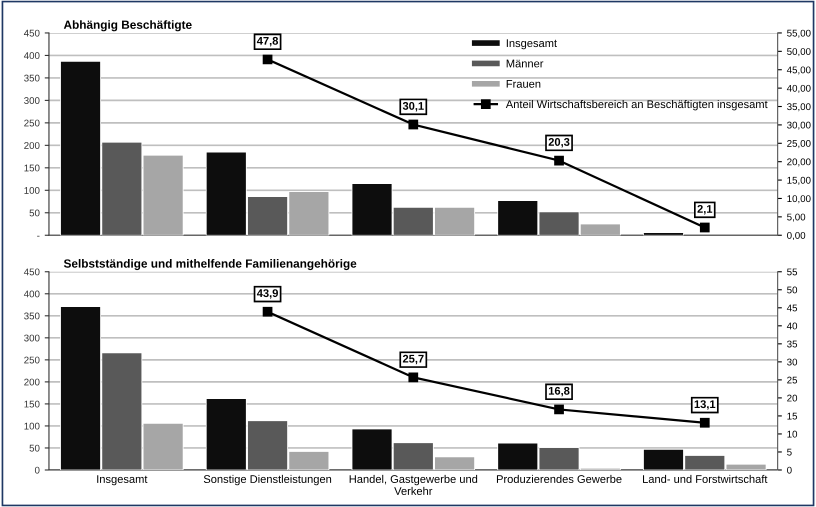  What do you see at coordinates (663, 234) in the screenshot?
I see `bar` at bounding box center [663, 234].